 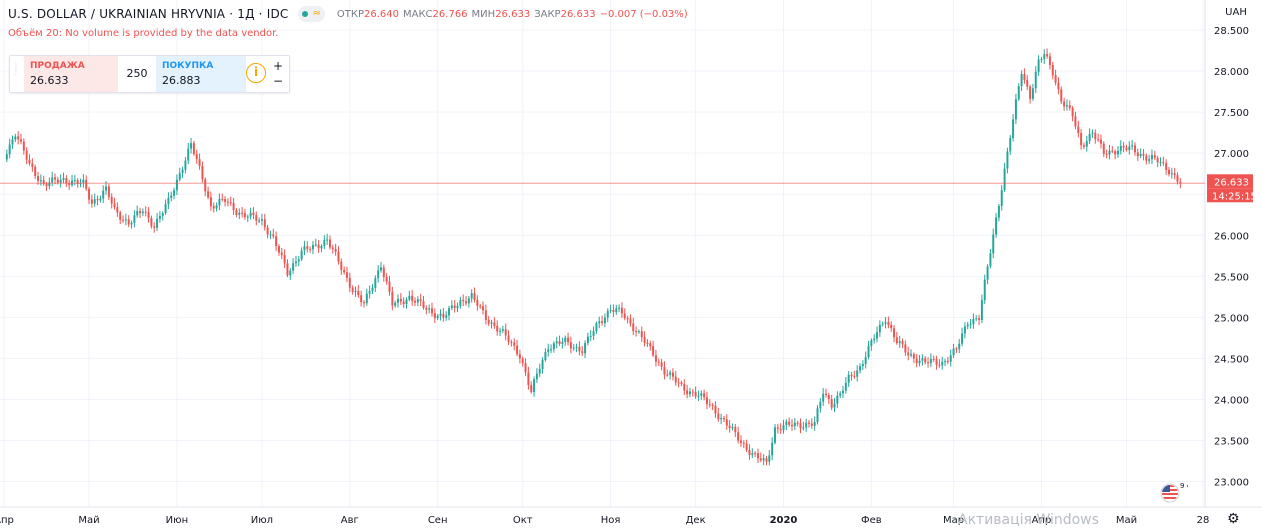 I want to click on us-flag-icon: 9 4, so click(x=1175, y=492).